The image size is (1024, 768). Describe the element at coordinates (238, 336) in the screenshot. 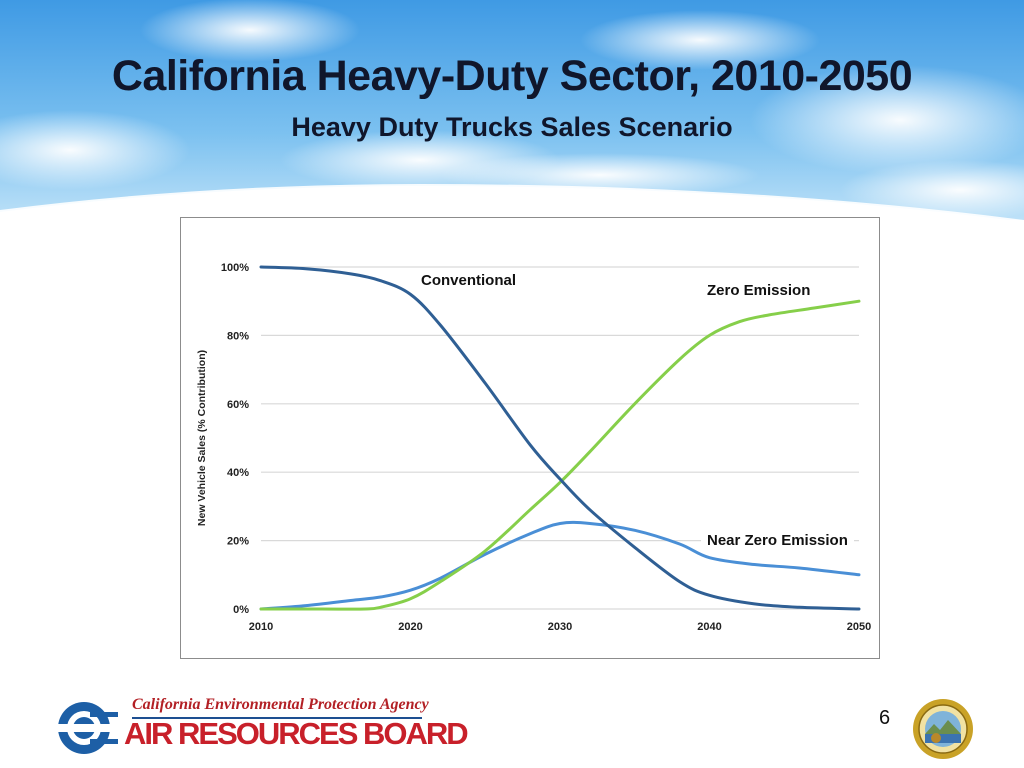

I see `y-tick-label: 80%` at that location.